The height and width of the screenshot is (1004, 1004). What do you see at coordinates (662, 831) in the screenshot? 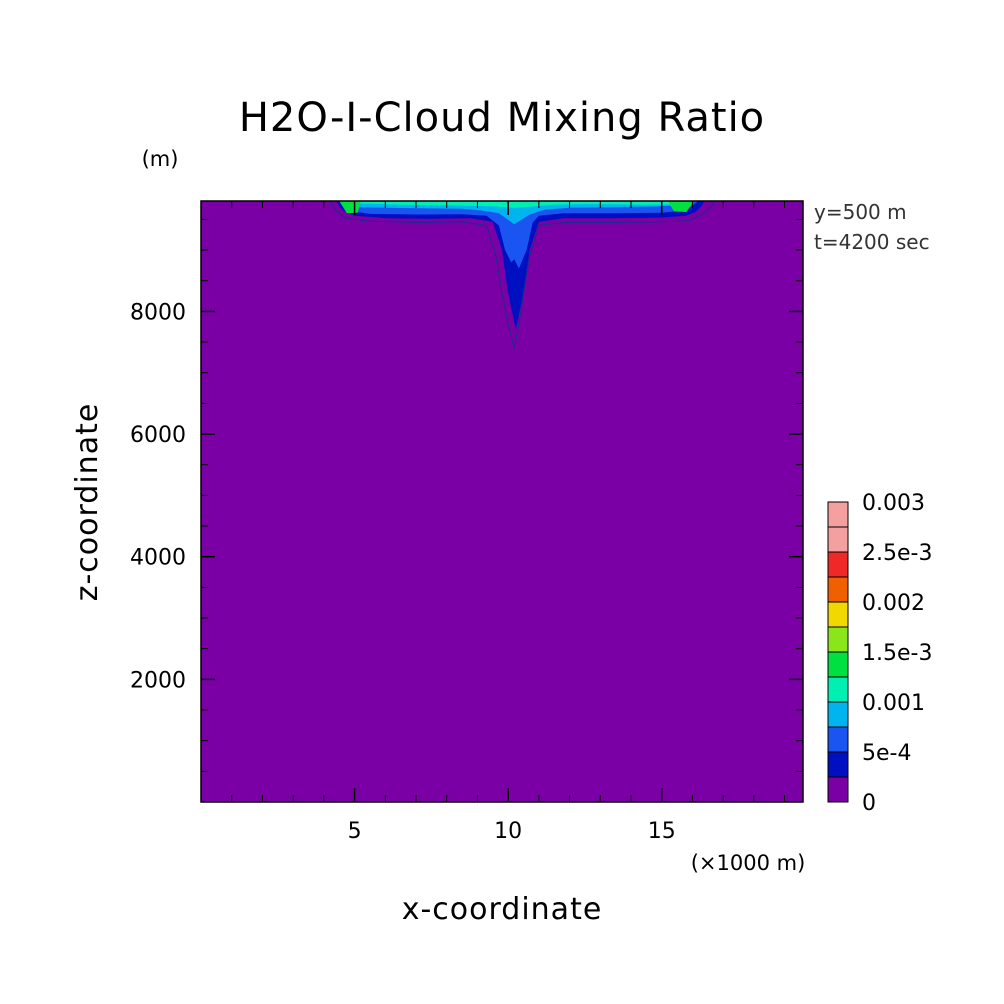
I see `x-tick-label: 15` at bounding box center [662, 831].